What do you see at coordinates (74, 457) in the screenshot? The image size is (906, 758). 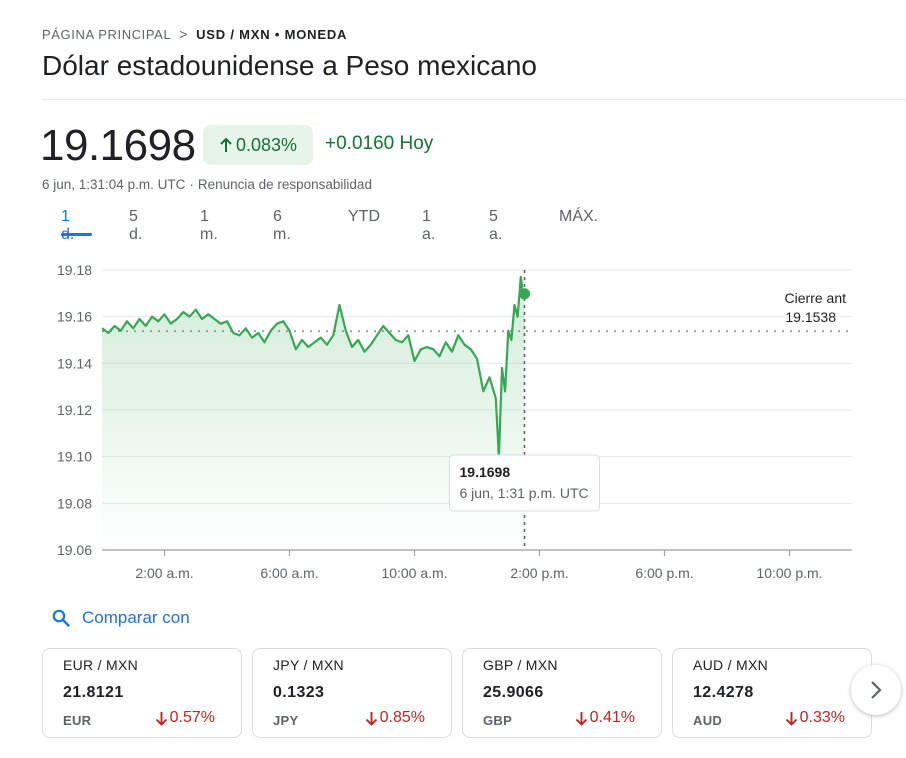 I see `y-tick-label: 19.10` at bounding box center [74, 457].